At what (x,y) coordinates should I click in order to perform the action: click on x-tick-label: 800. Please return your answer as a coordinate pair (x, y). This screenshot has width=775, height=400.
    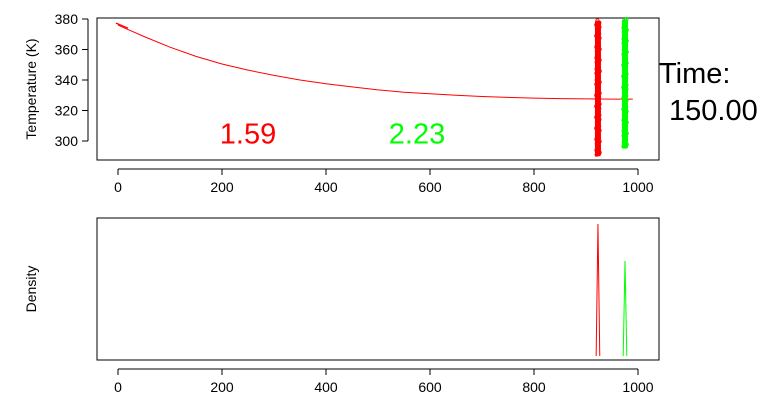
    Looking at the image, I should click on (534, 387).